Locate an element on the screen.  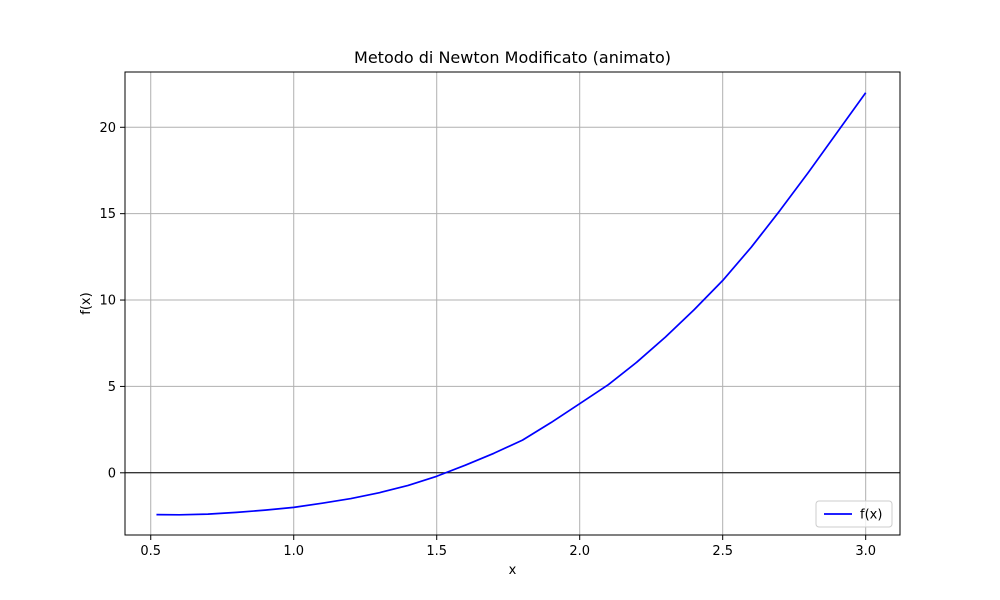
x-tick-label: 3.0 is located at coordinates (865, 551).